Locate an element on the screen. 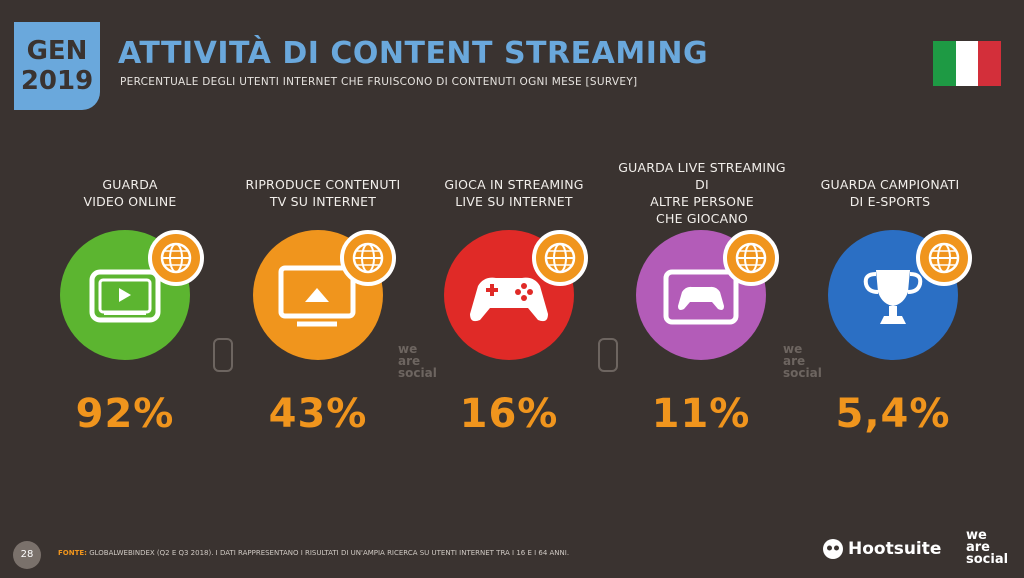 This screenshot has width=1024, height=578. gamepad-icon is located at coordinates (509, 299).